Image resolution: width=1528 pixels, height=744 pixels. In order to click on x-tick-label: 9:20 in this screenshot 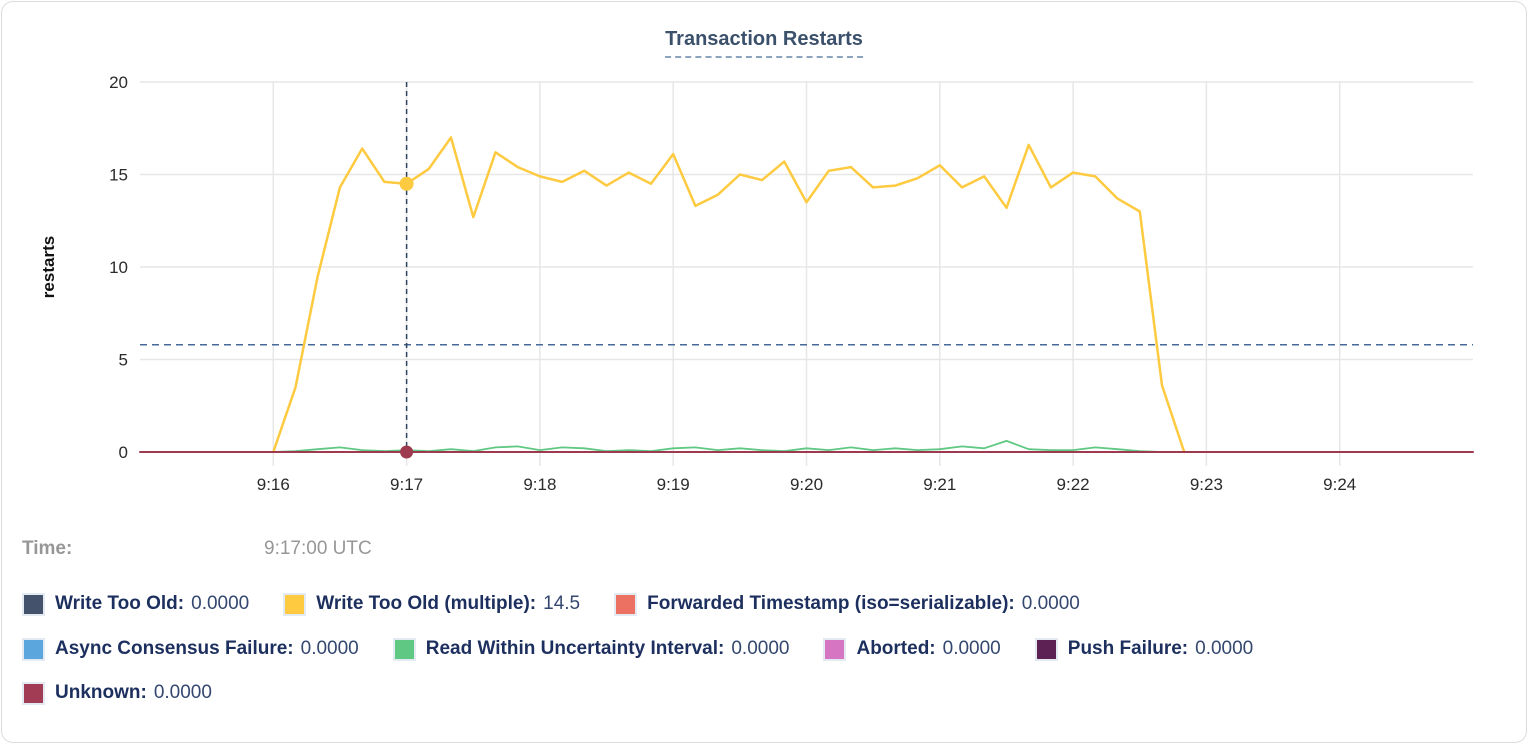, I will do `click(806, 484)`.